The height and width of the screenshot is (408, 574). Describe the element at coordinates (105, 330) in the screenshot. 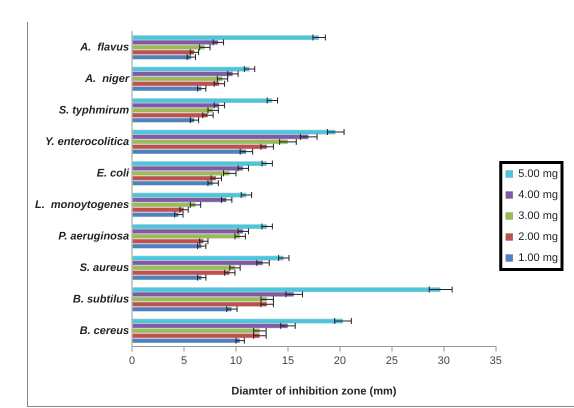

I see `y-tick-label: B. cereus` at that location.